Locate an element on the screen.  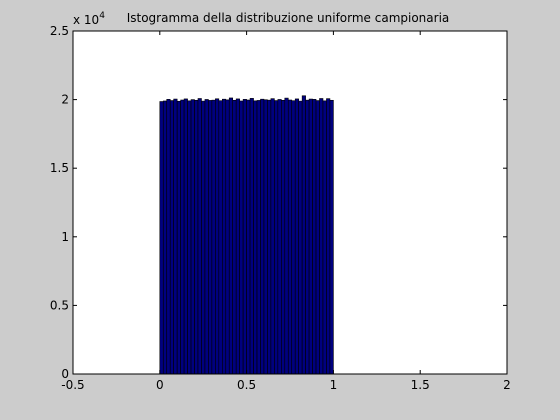
x-tick-label: 1 is located at coordinates (334, 385).